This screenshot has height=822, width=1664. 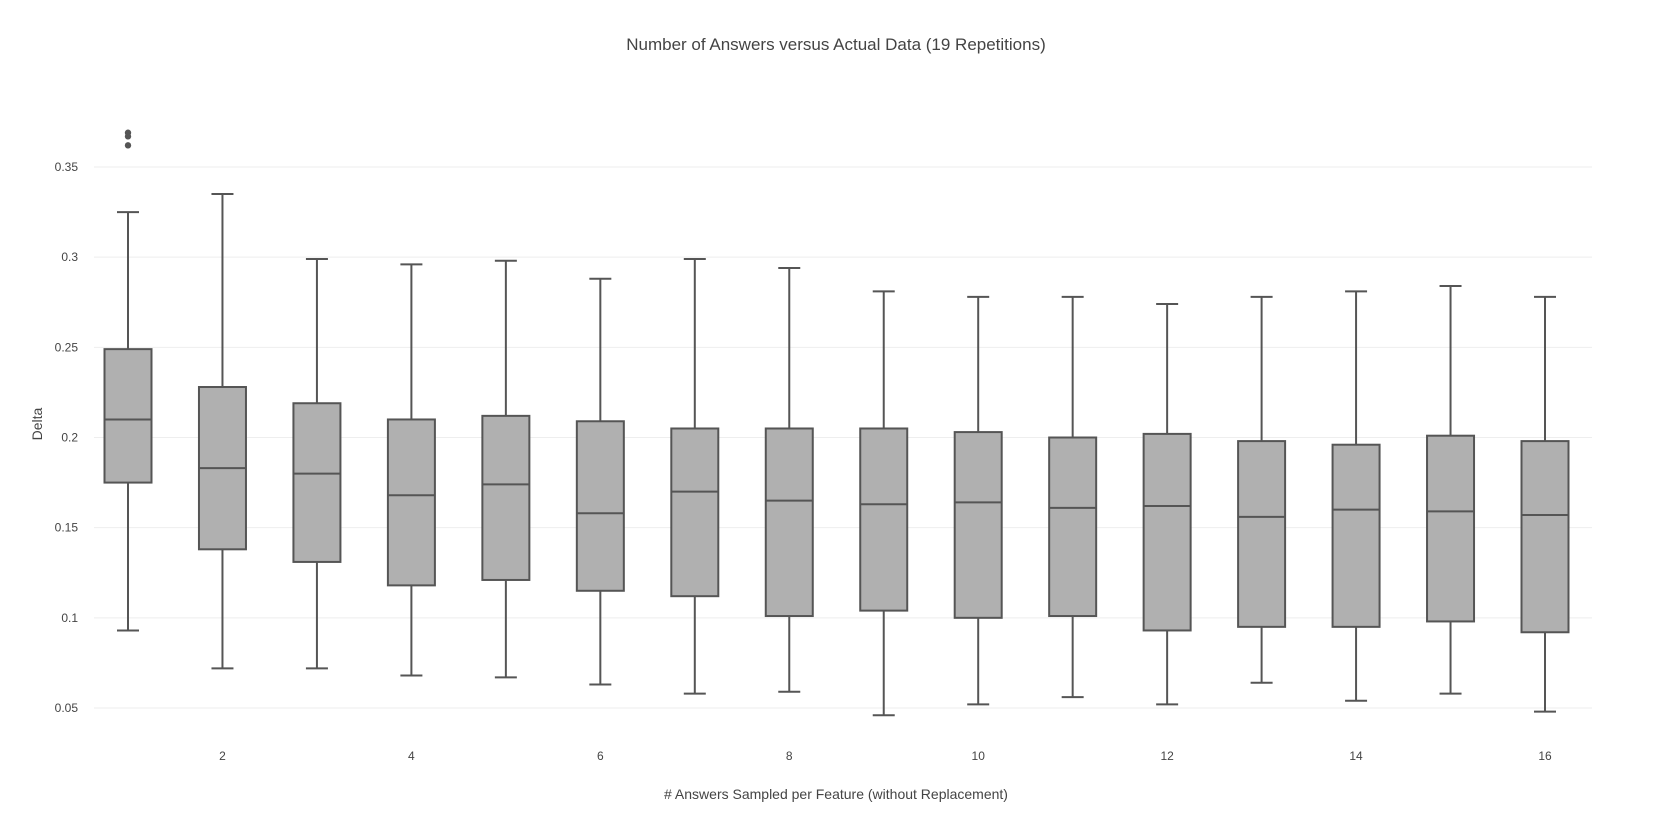 I want to click on x-tick-label: 16, so click(x=1545, y=756).